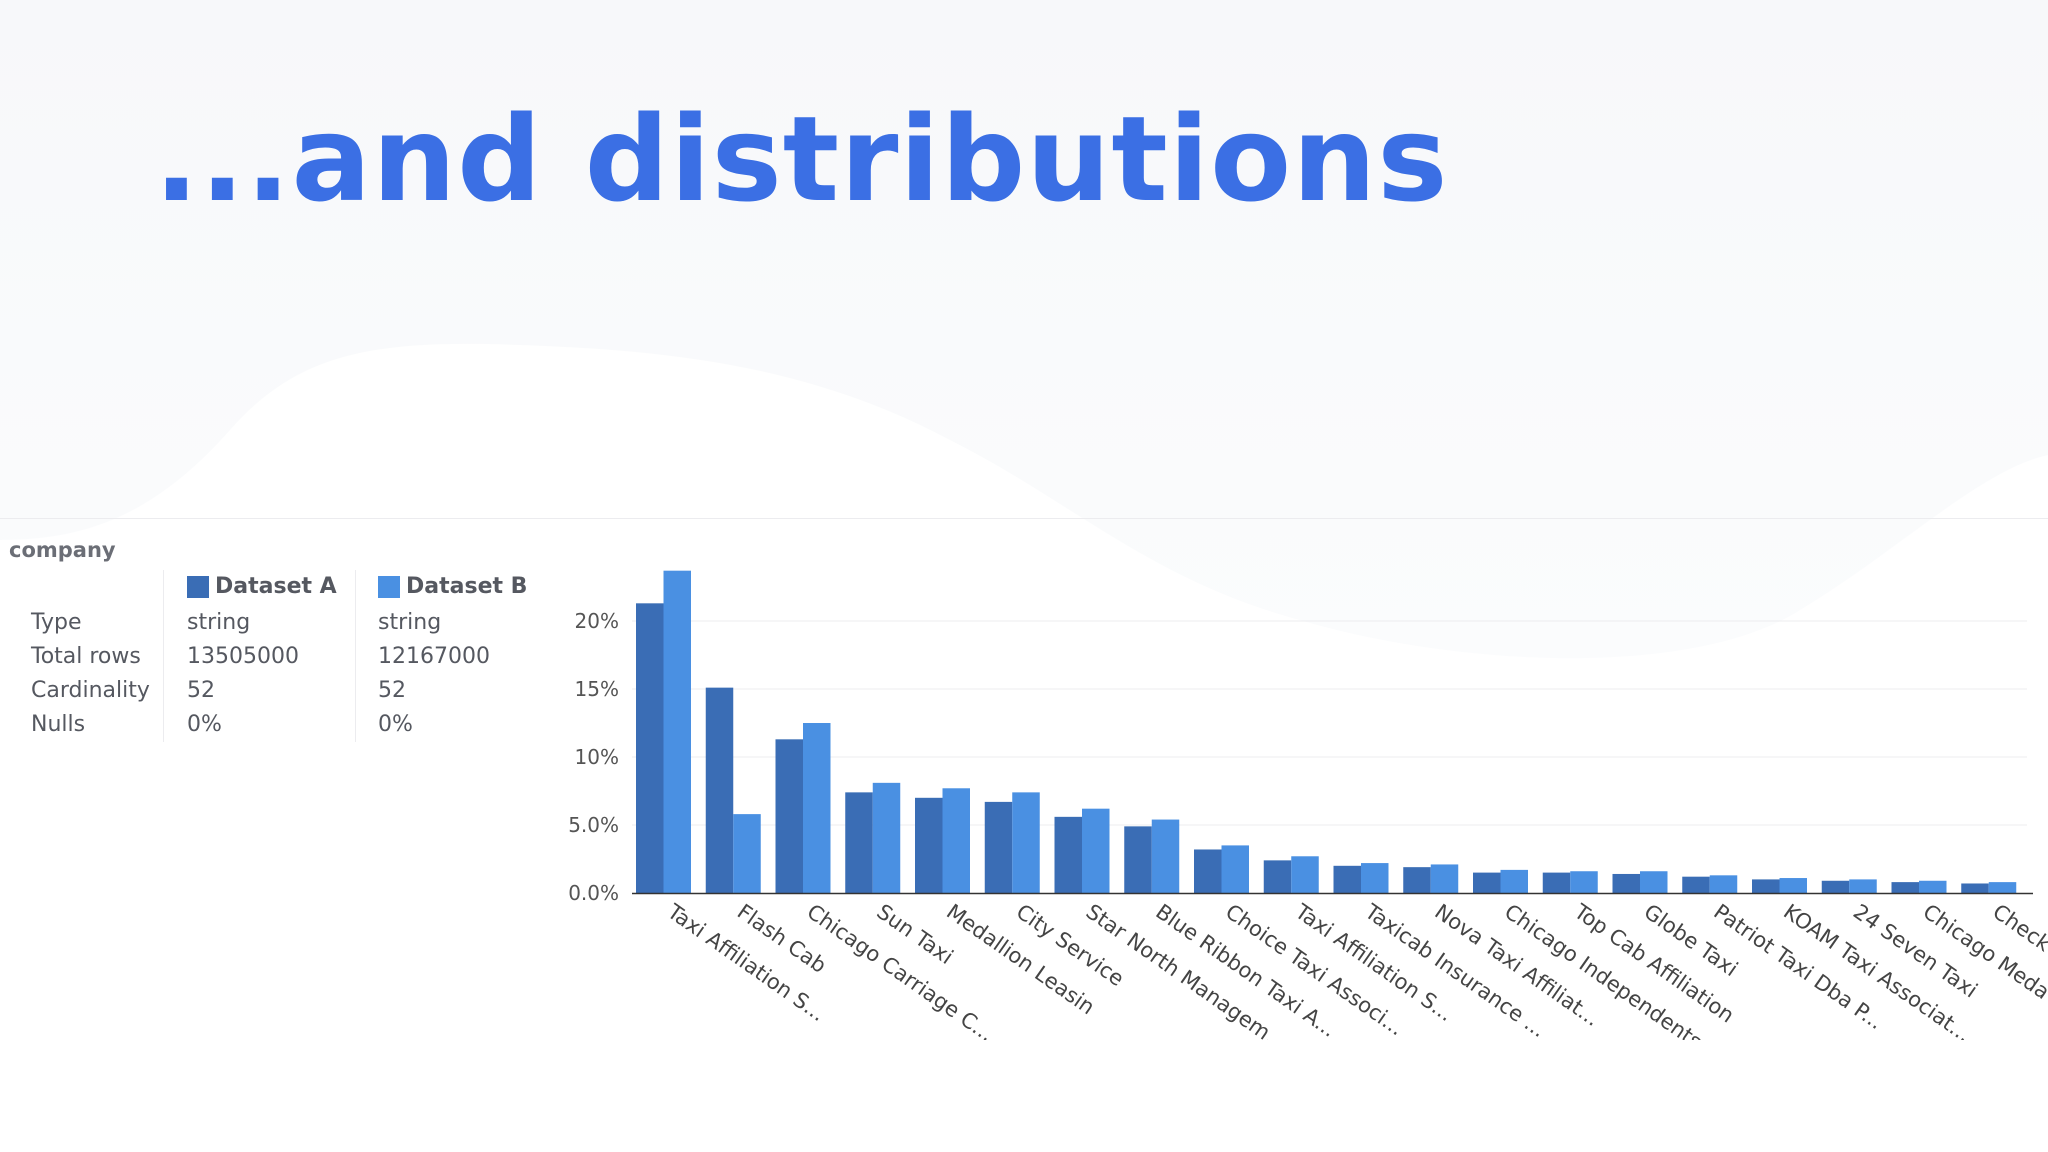 This screenshot has height=1152, width=2048. What do you see at coordinates (467, 586) in the screenshot?
I see `legend-label-b: Dataset B` at bounding box center [467, 586].